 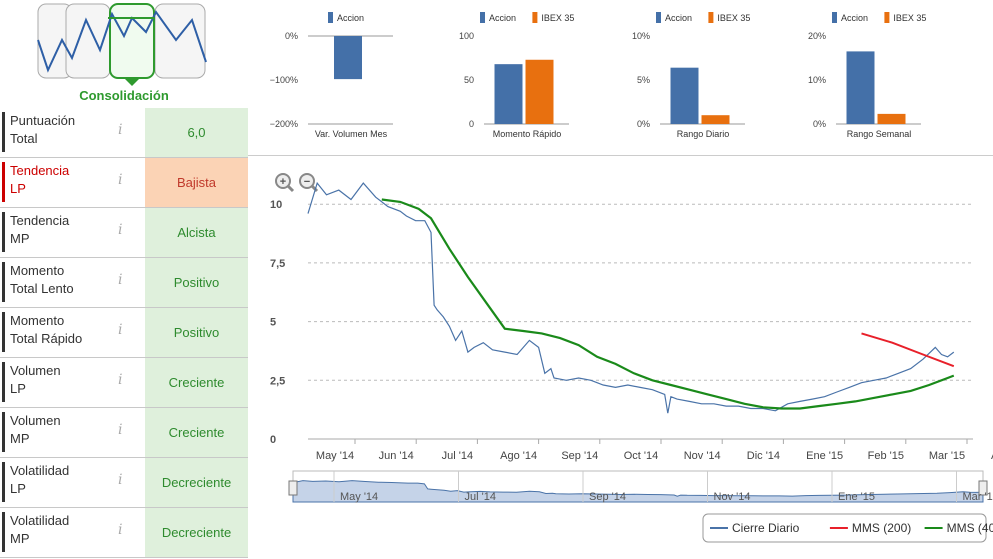 What do you see at coordinates (124, 53) in the screenshot?
I see `pattern-thumbnail` at bounding box center [124, 53].